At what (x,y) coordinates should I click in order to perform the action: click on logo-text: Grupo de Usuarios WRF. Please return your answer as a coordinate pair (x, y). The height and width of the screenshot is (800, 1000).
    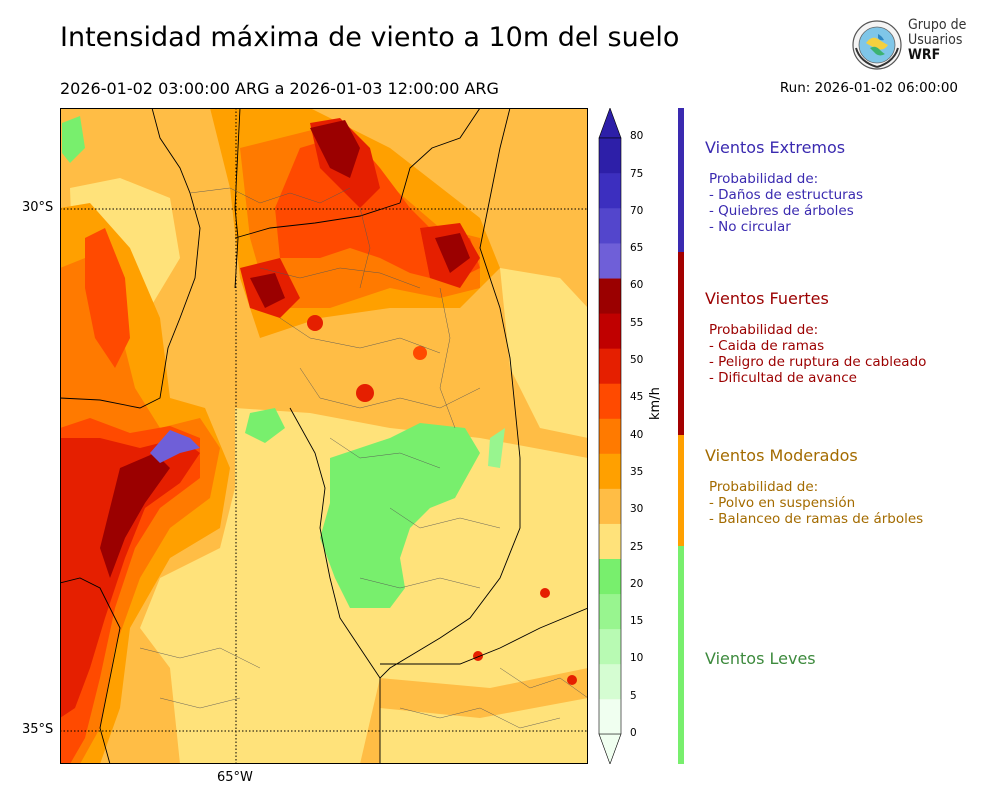
    Looking at the image, I should click on (937, 40).